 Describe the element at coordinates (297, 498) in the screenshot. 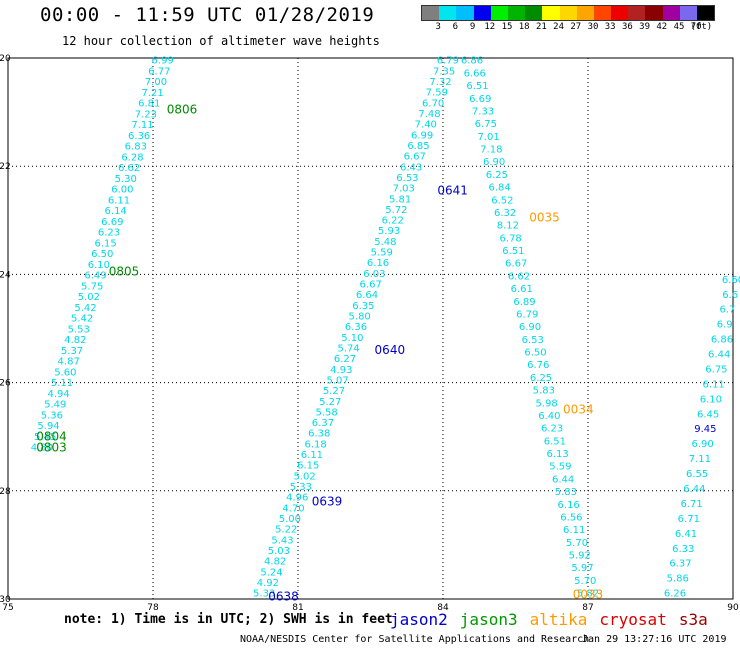

I see `swh-value: 4.96` at that location.